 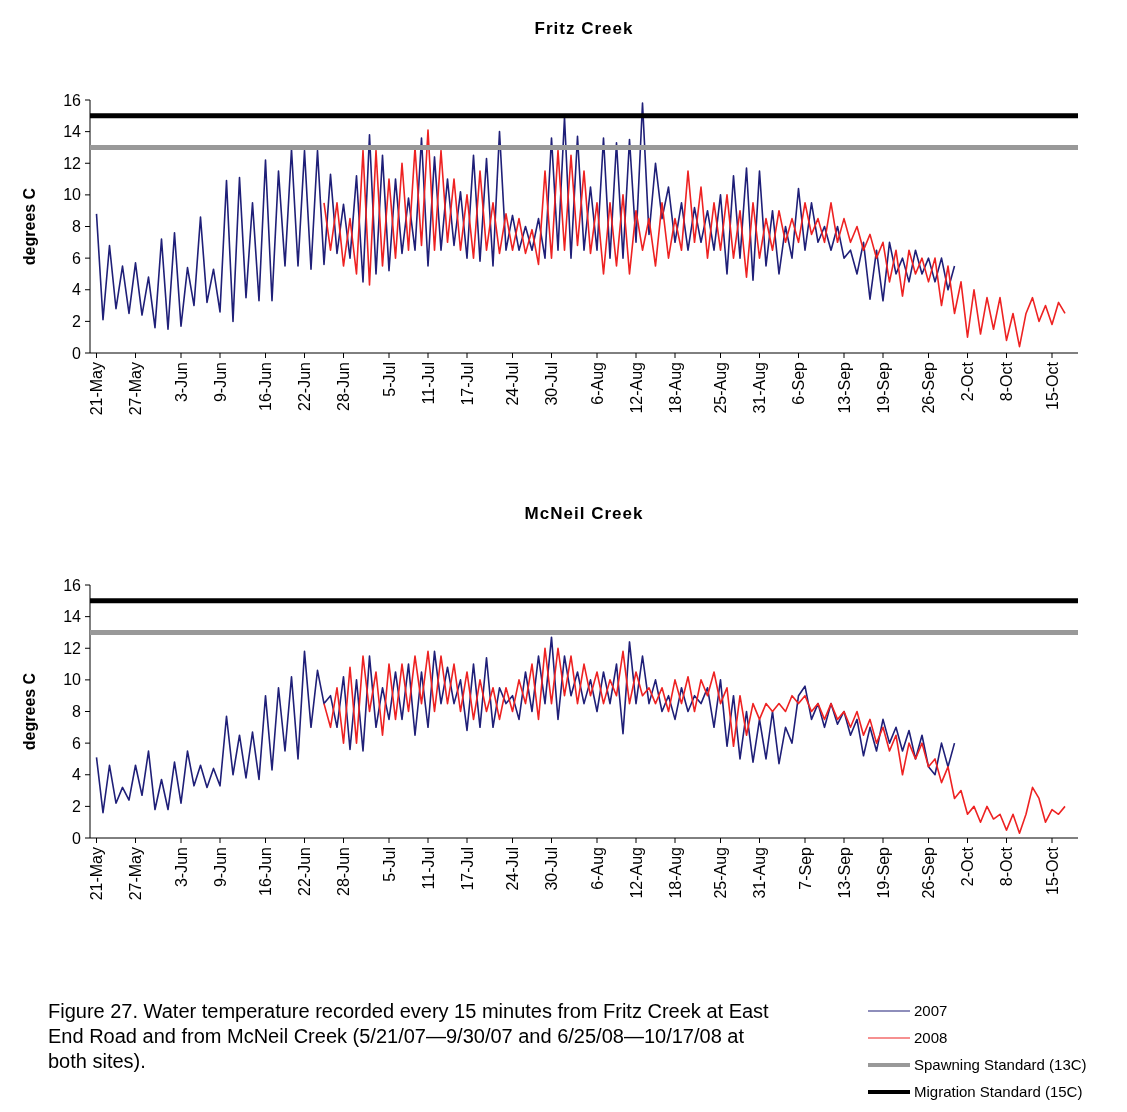 What do you see at coordinates (805, 868) in the screenshot?
I see `x-tick-label: 7-Sep` at bounding box center [805, 868].